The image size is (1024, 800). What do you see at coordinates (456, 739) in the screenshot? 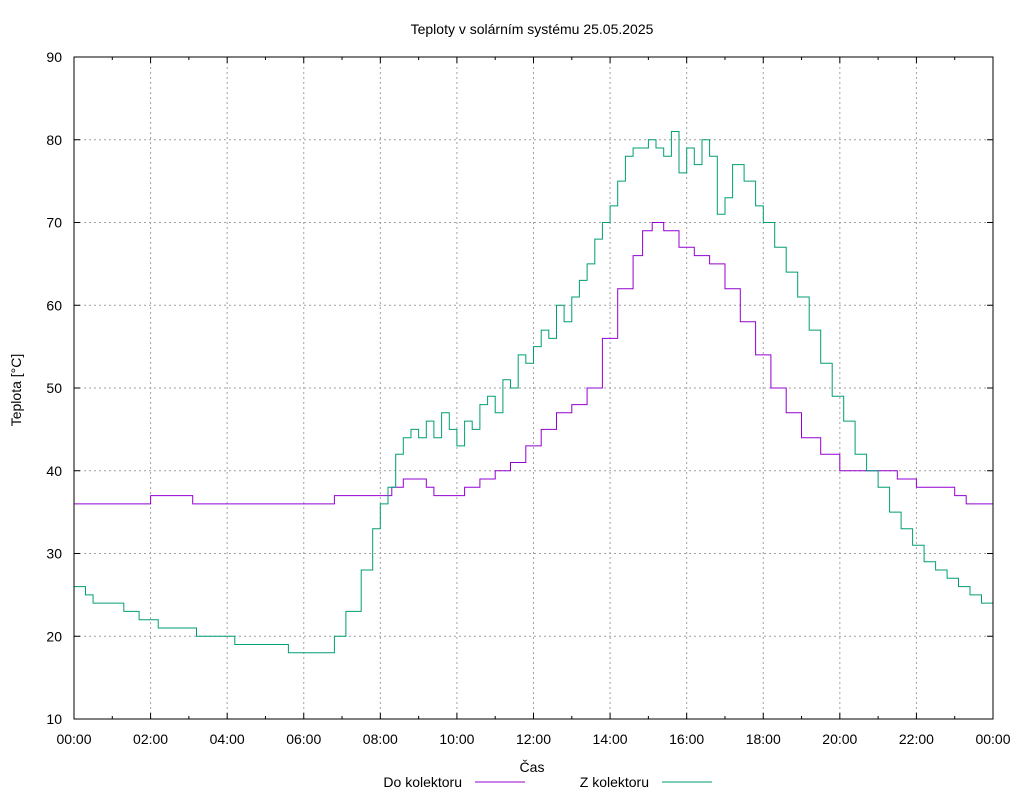
I see `x-tick-label: 10:00` at bounding box center [456, 739].